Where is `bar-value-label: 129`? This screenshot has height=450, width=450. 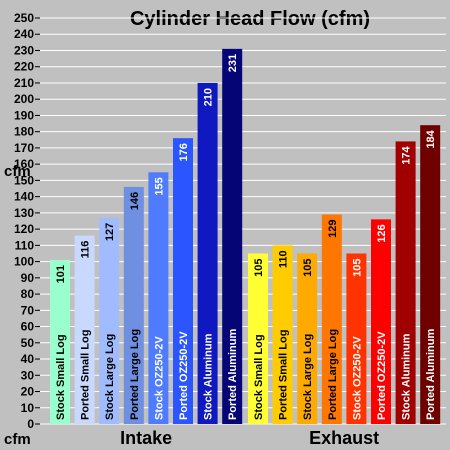
bar-value-label: 129 is located at coordinates (333, 229).